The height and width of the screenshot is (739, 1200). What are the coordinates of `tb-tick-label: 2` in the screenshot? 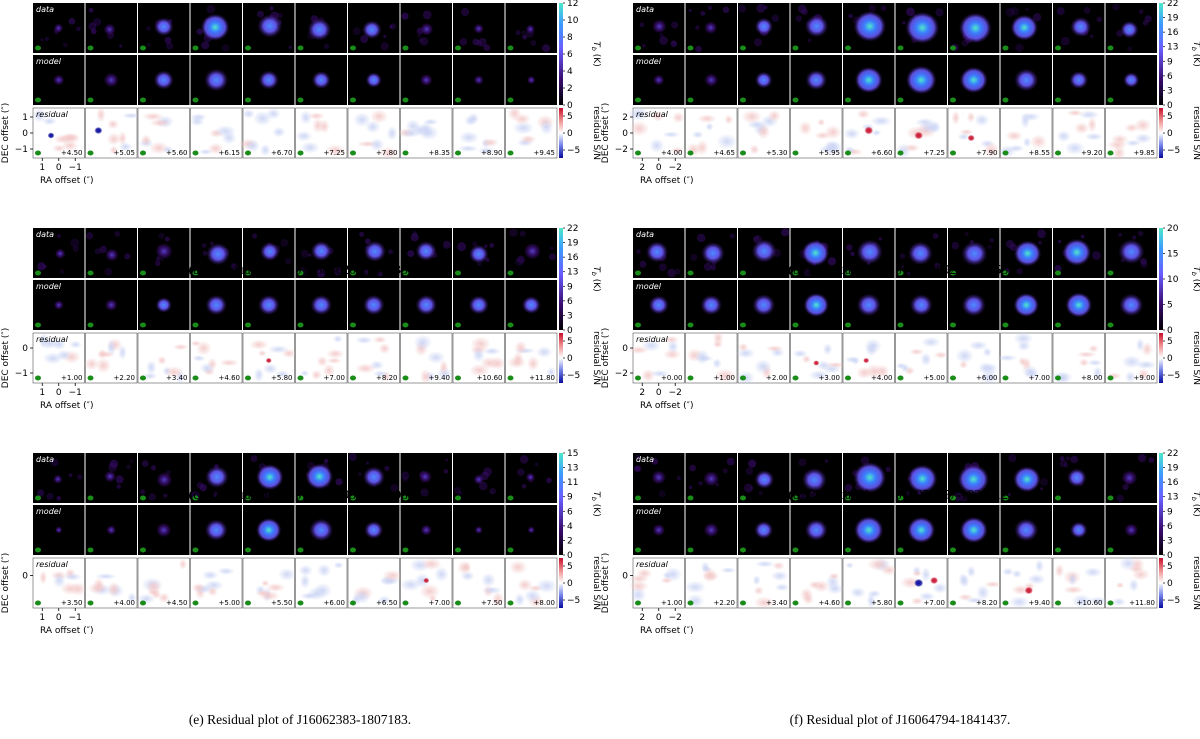 It's located at (570, 89).